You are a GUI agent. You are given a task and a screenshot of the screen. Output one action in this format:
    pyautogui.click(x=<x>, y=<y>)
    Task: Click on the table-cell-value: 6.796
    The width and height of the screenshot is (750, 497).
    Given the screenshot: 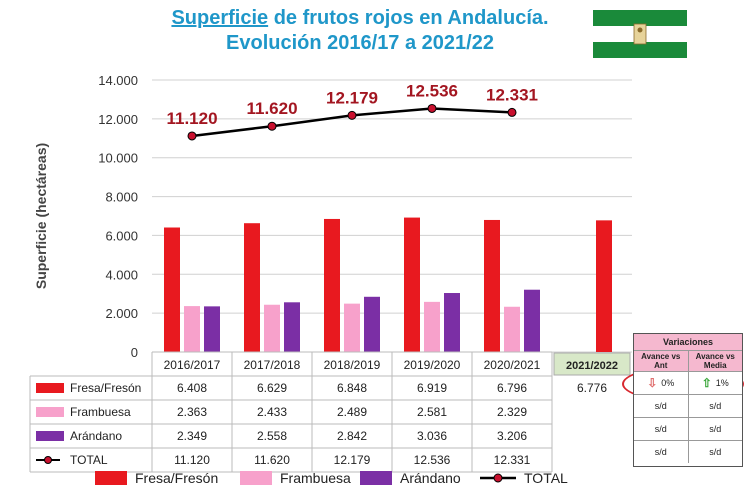 What is the action you would take?
    pyautogui.click(x=512, y=388)
    